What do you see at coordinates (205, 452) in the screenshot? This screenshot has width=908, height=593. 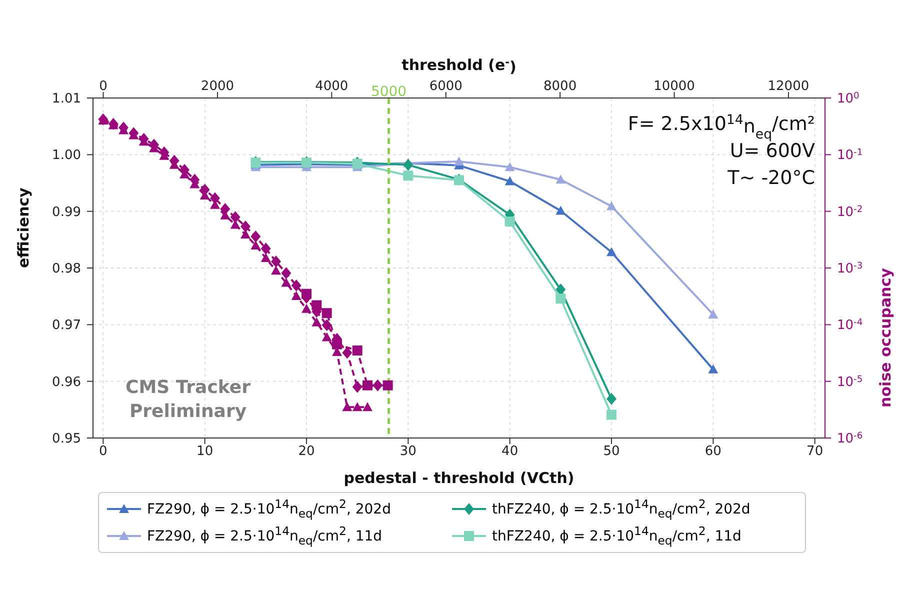 I see `x-tick-label: 10` at bounding box center [205, 452].